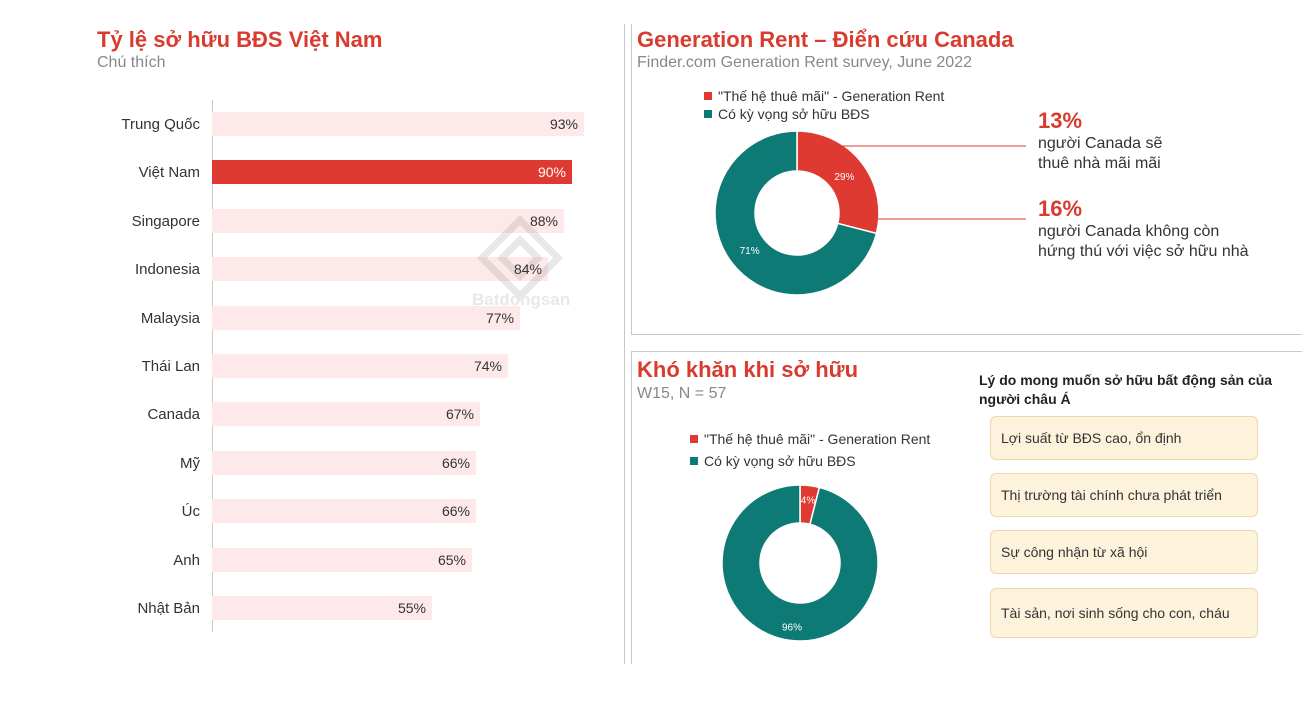  I want to click on bar: 84%, so click(380, 269).